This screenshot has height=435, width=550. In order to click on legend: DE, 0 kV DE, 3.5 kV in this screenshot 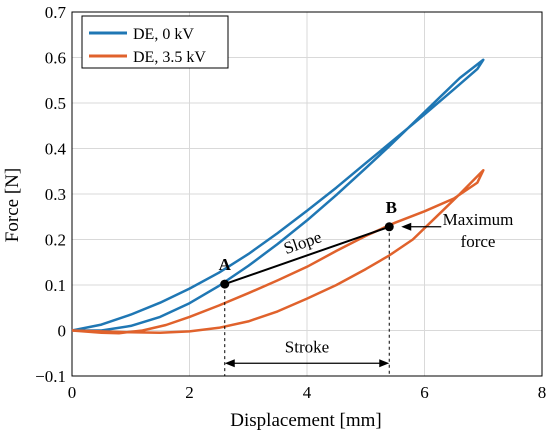, I will do `click(155, 42)`.